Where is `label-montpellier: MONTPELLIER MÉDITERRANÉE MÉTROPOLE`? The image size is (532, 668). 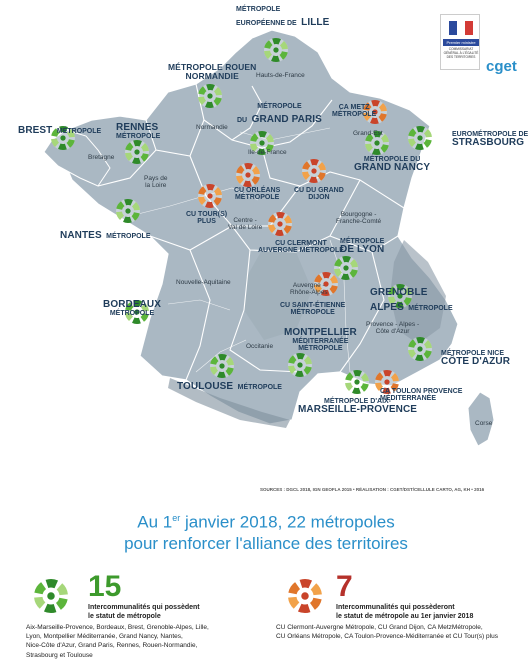
label-montpellier: MONTPELLIER MÉDITERRANÉE MÉTROPOLE is located at coordinates (320, 340).